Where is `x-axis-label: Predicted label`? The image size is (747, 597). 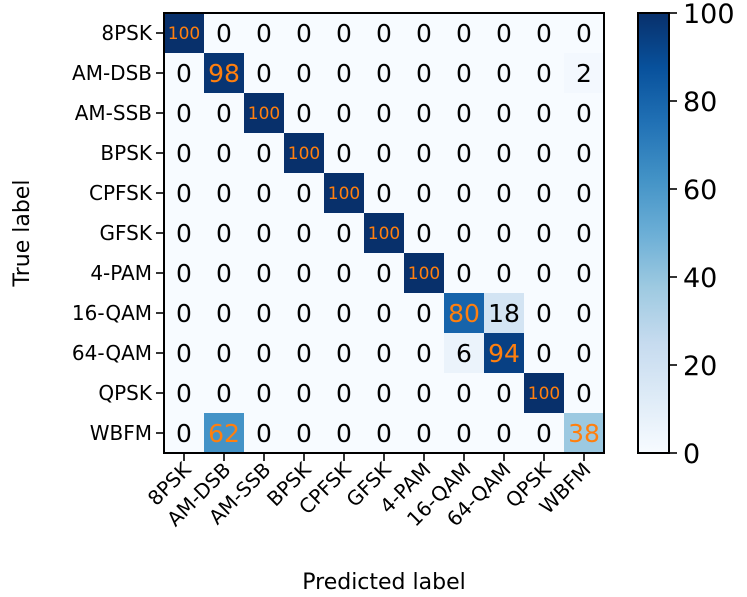 x-axis-label: Predicted label is located at coordinates (383, 582).